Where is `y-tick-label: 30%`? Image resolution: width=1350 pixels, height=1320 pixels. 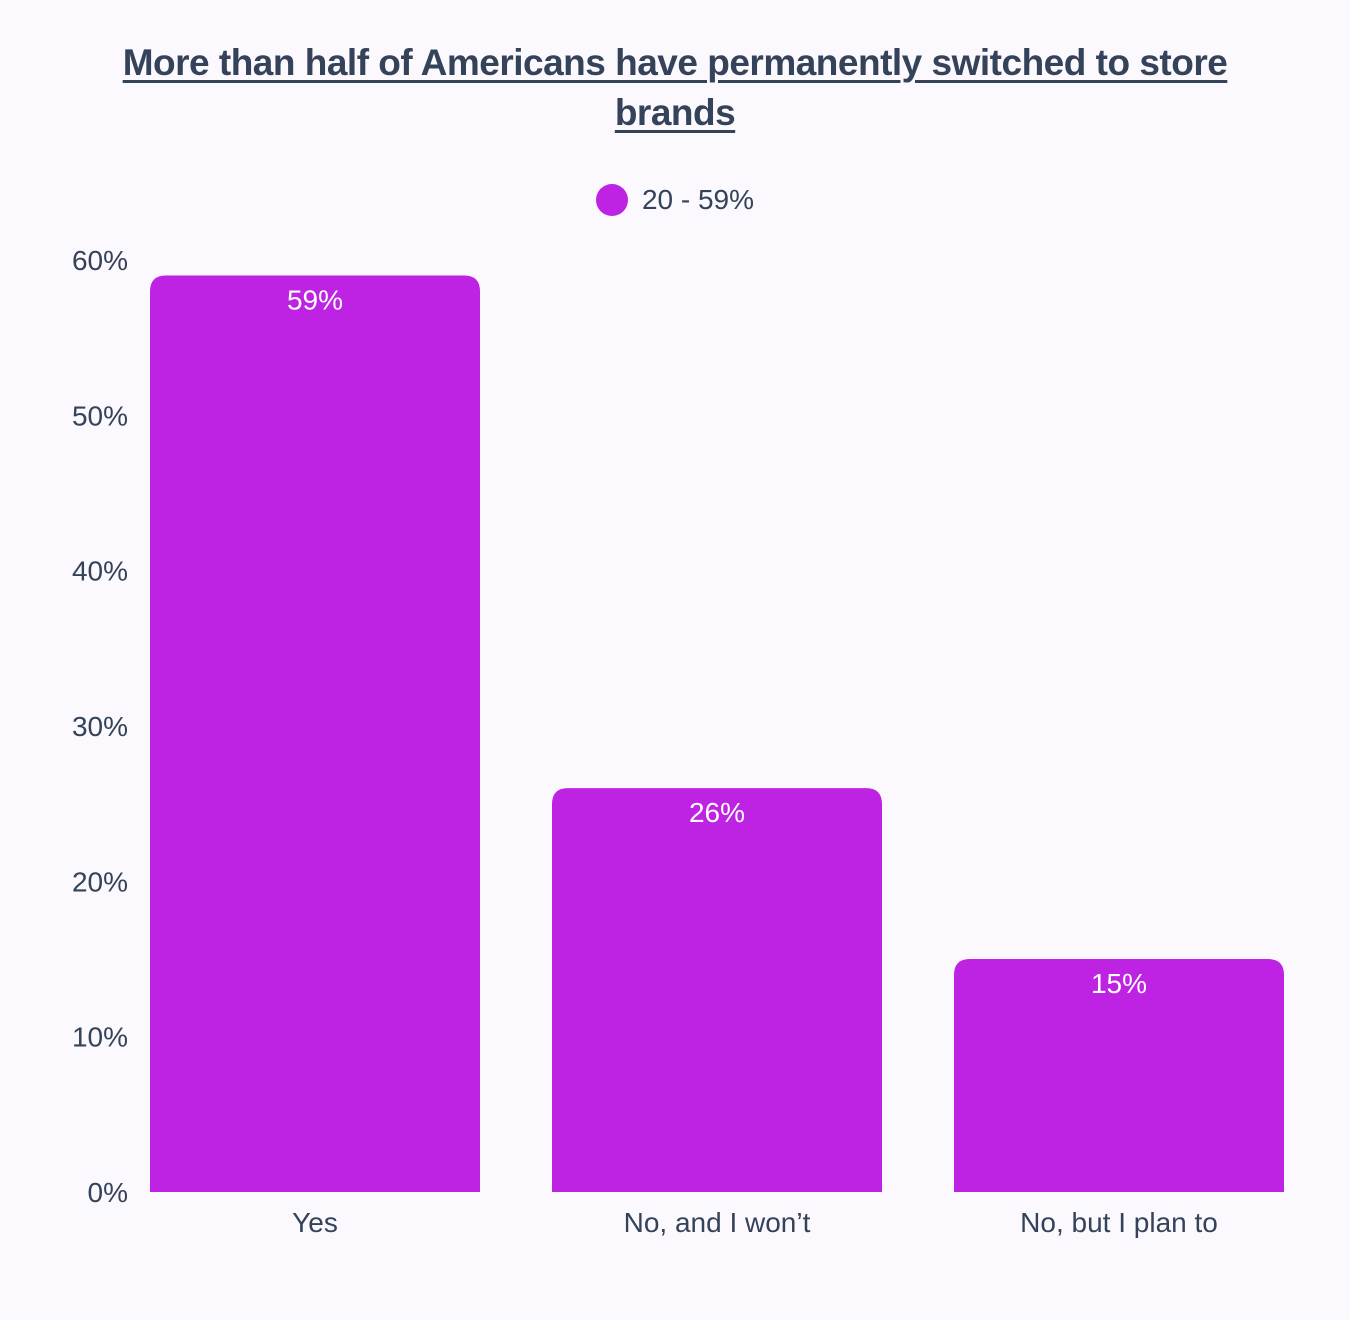 y-tick-label: 30% is located at coordinates (100, 726).